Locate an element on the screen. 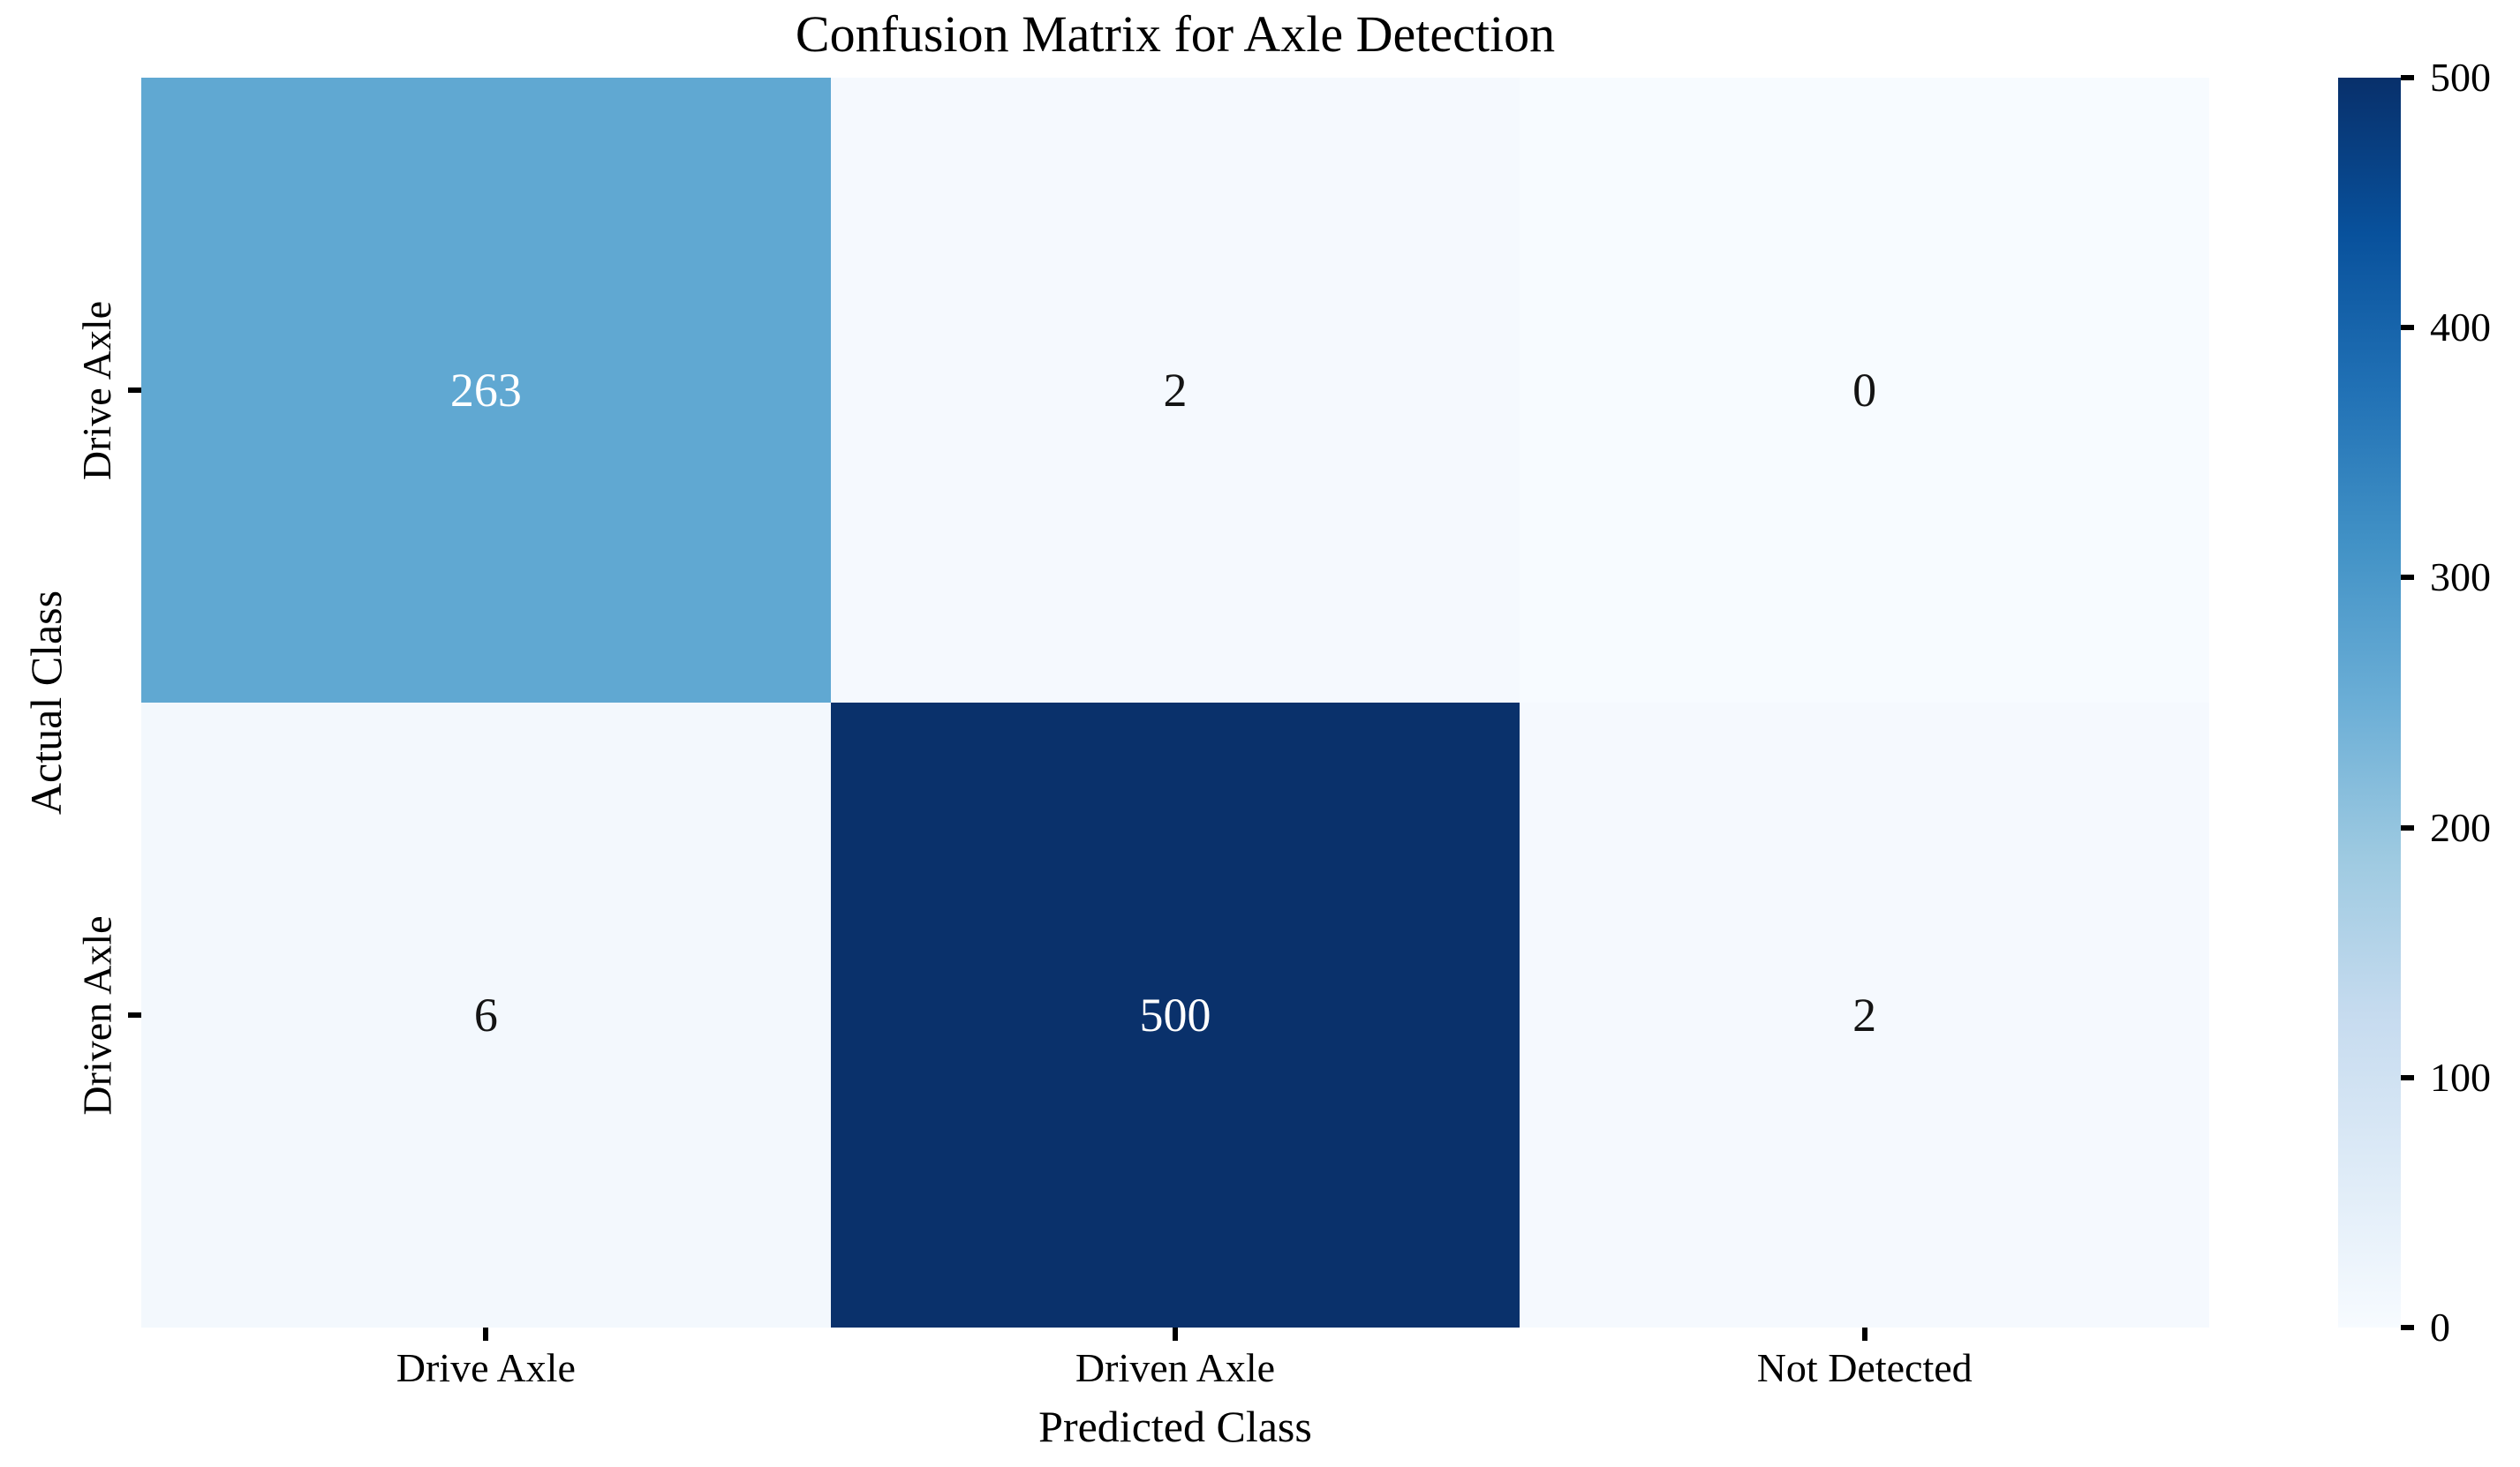  y-tick-label-text: Drive Axle is located at coordinates (97, 390).